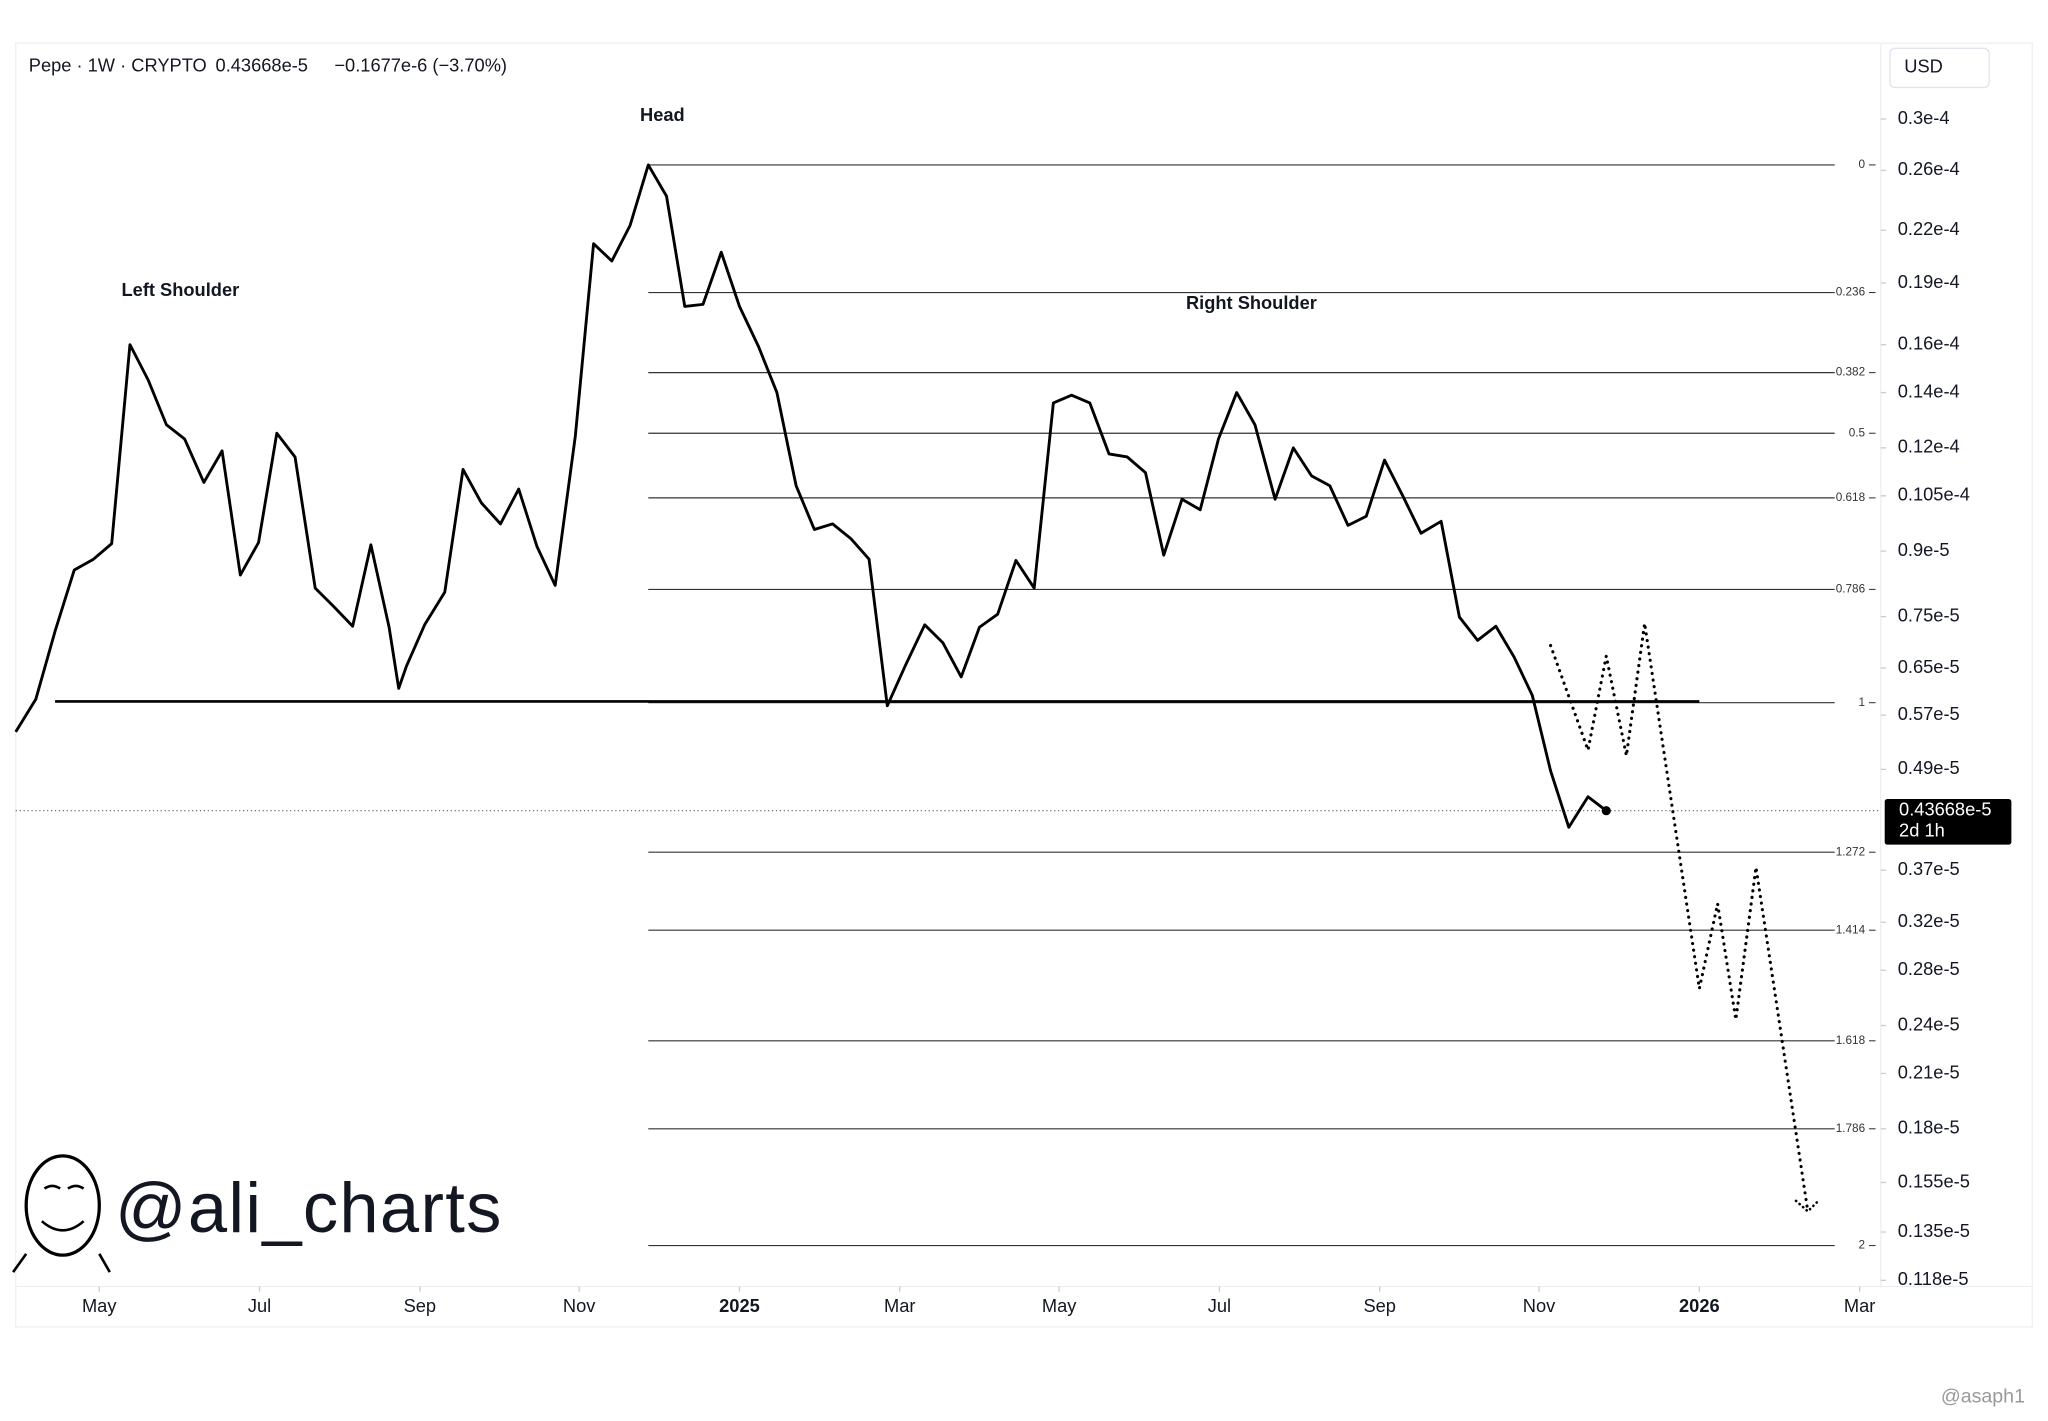 This screenshot has width=2048, height=1421. What do you see at coordinates (1851, 292) in the screenshot?
I see `fib-label: 0.236` at bounding box center [1851, 292].